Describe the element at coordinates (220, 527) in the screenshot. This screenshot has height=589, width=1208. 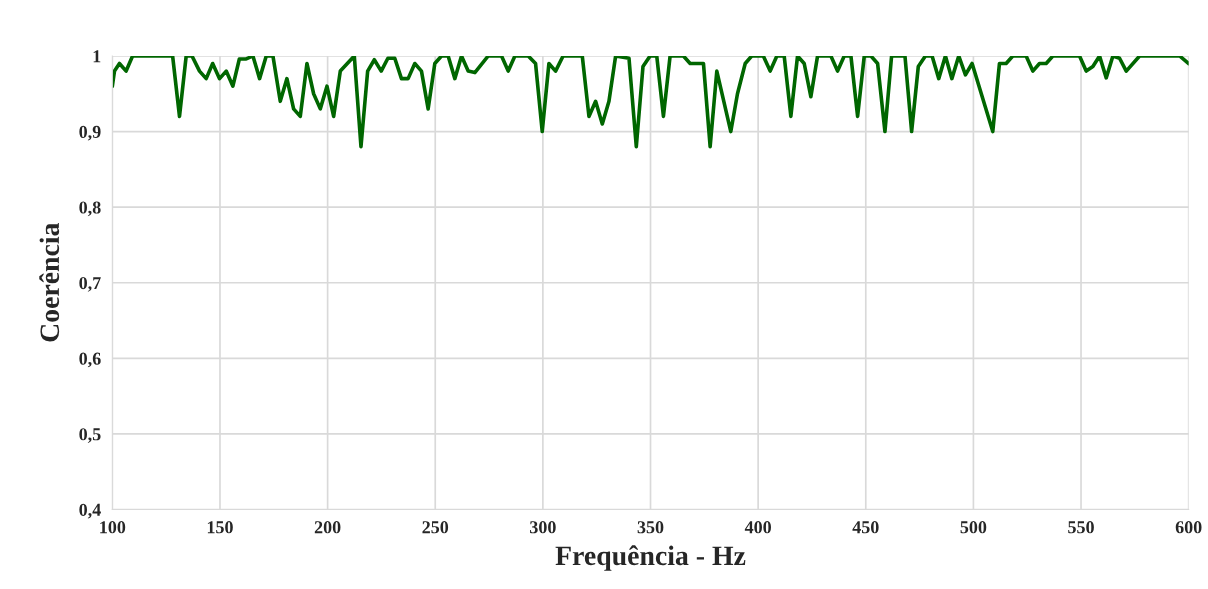
I see `x-tick-label: 150` at that location.